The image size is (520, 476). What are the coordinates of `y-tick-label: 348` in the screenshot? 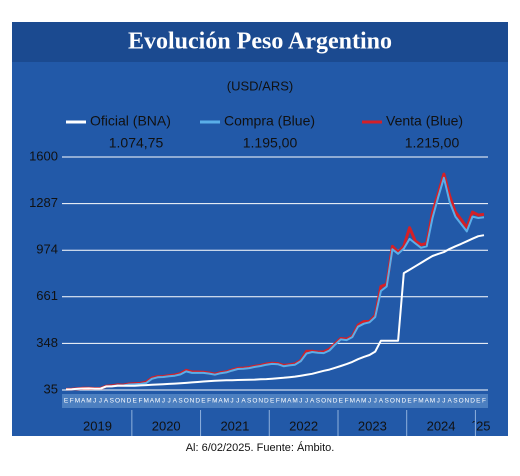 It's located at (47, 342).